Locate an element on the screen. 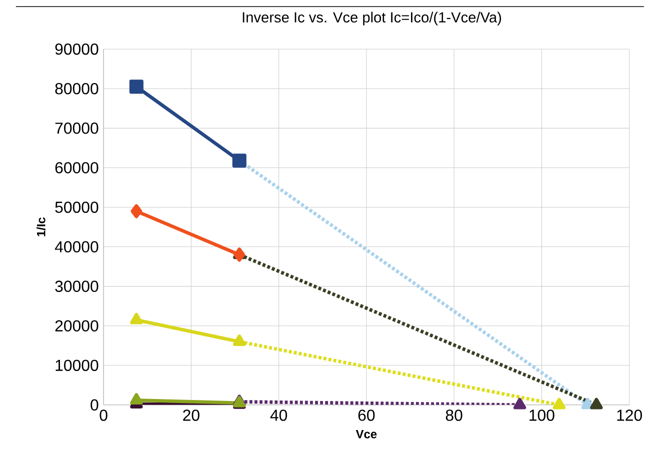 This screenshot has width=647, height=470. x-tick-label: 20 is located at coordinates (191, 415).